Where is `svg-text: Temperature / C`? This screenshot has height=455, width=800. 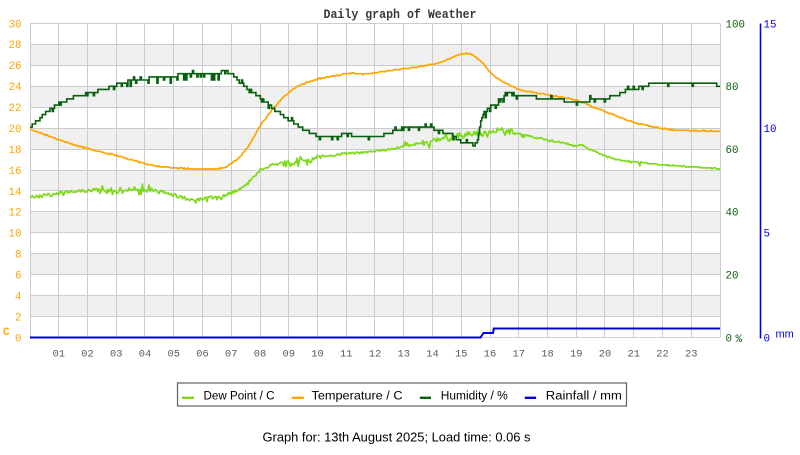
svg-text: Temperature / C is located at coordinates (357, 396).